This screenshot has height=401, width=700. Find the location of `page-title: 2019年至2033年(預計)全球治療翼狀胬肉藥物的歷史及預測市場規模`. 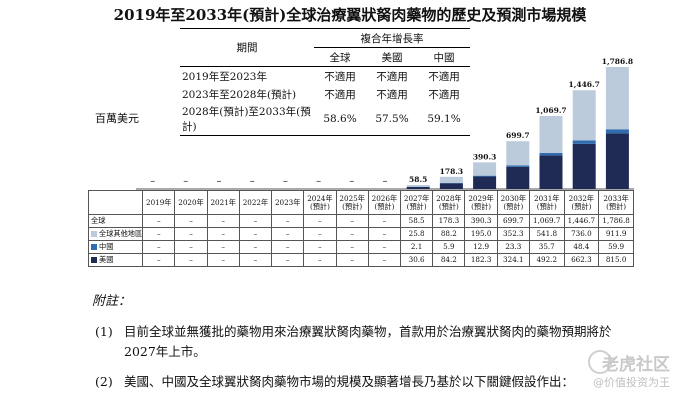

page-title: 2019年至2033年(預計)全球治療翼狀胬肉藥物的歷史及預測市場規模 is located at coordinates (350, 15).